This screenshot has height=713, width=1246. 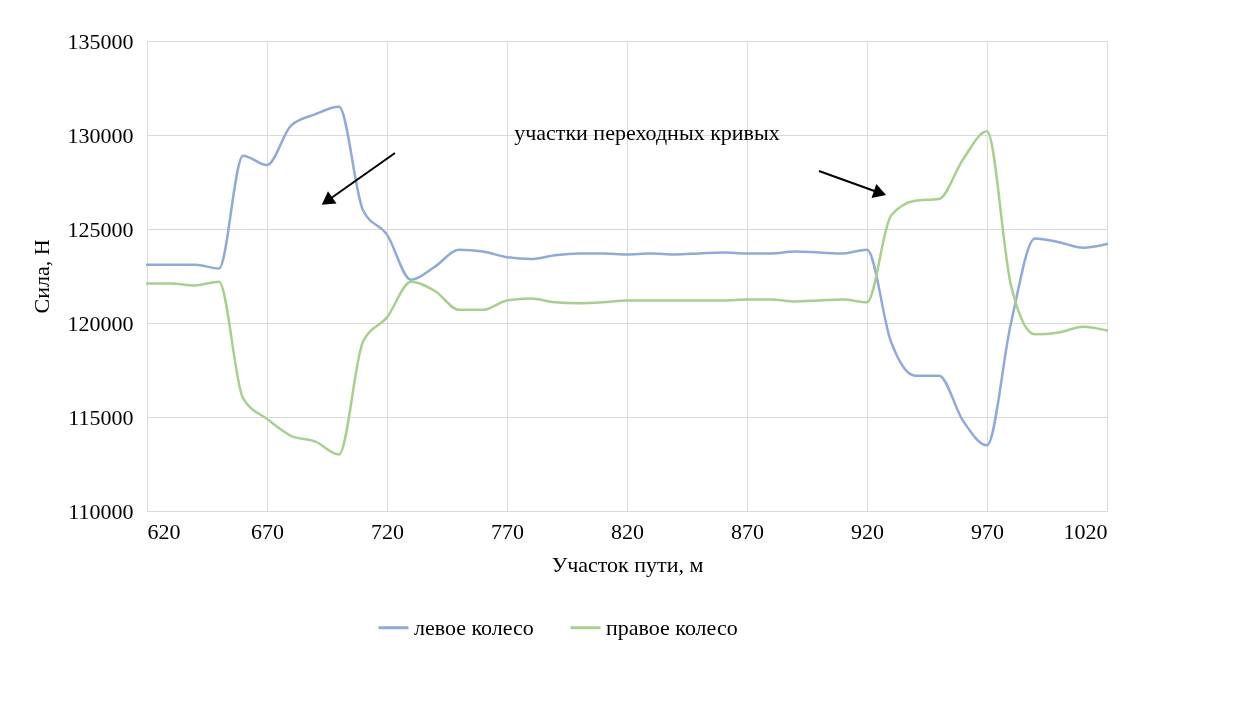 I want to click on x-tick-label: 820, so click(x=627, y=531).